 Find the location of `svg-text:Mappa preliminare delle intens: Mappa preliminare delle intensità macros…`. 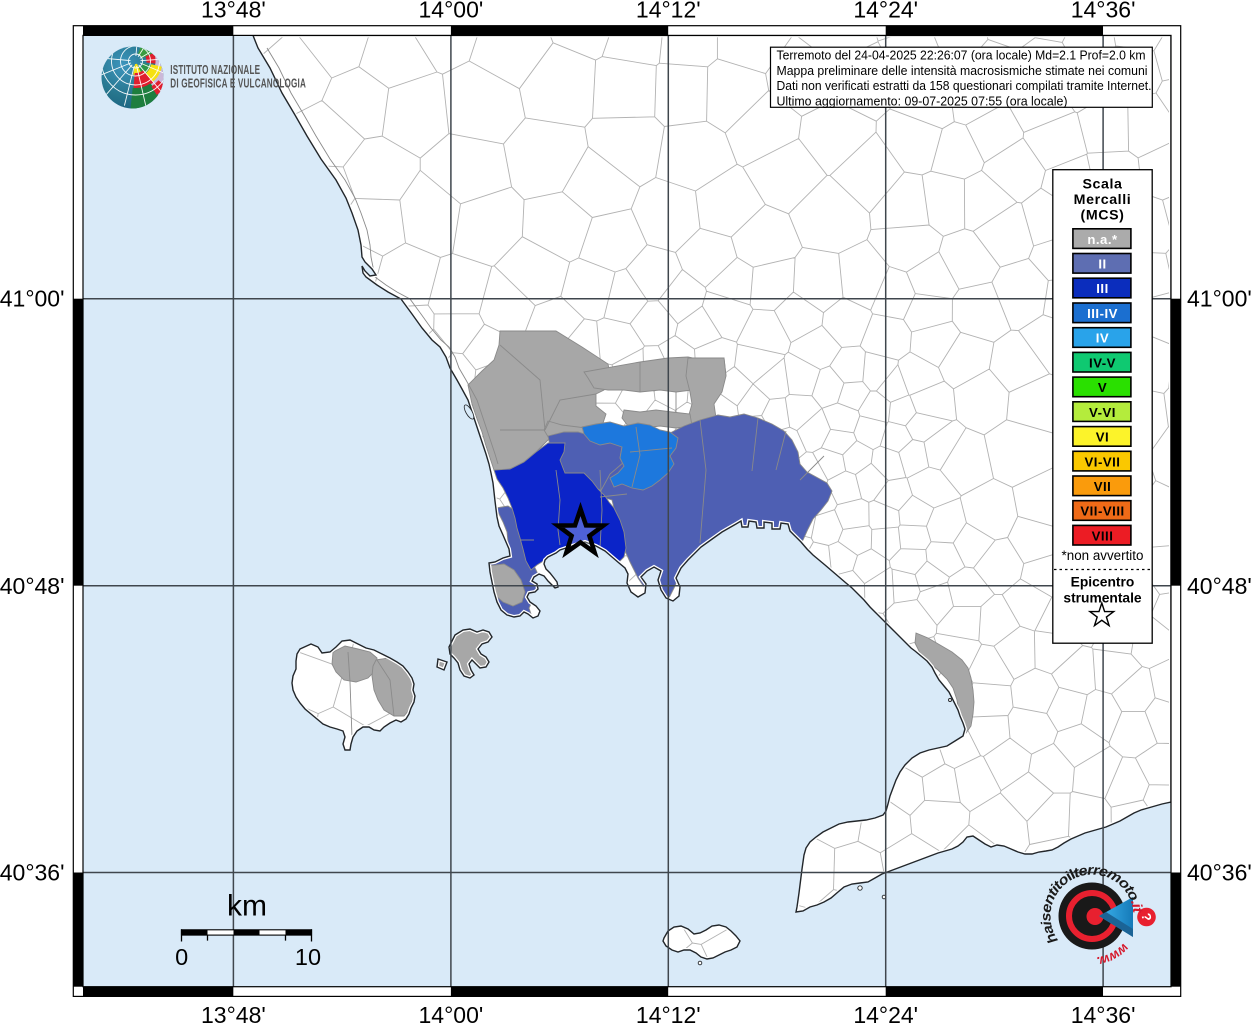

svg-text:Mappa preliminare delle intens: Mappa preliminare delle intensità macros… is located at coordinates (962, 70).